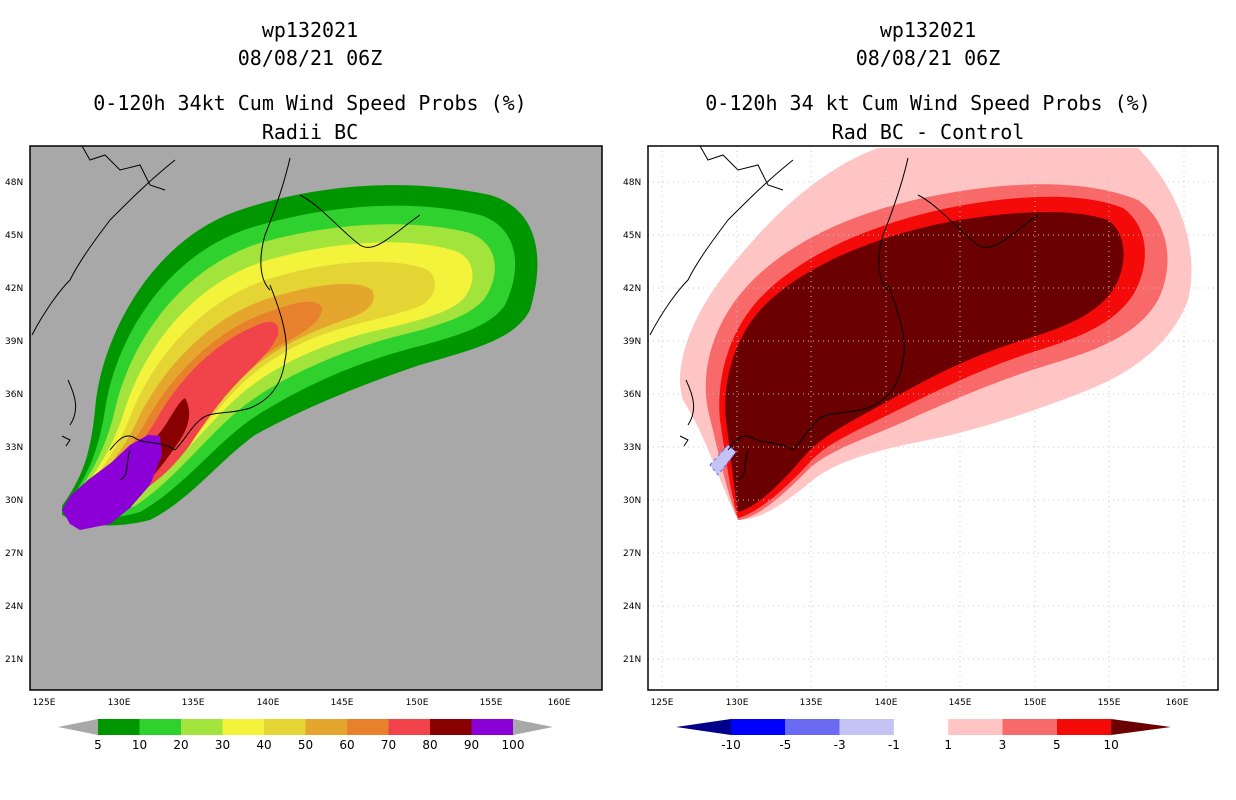 This screenshot has height=800, width=1236. I want to click on lon-label: 145E, so click(342, 703).